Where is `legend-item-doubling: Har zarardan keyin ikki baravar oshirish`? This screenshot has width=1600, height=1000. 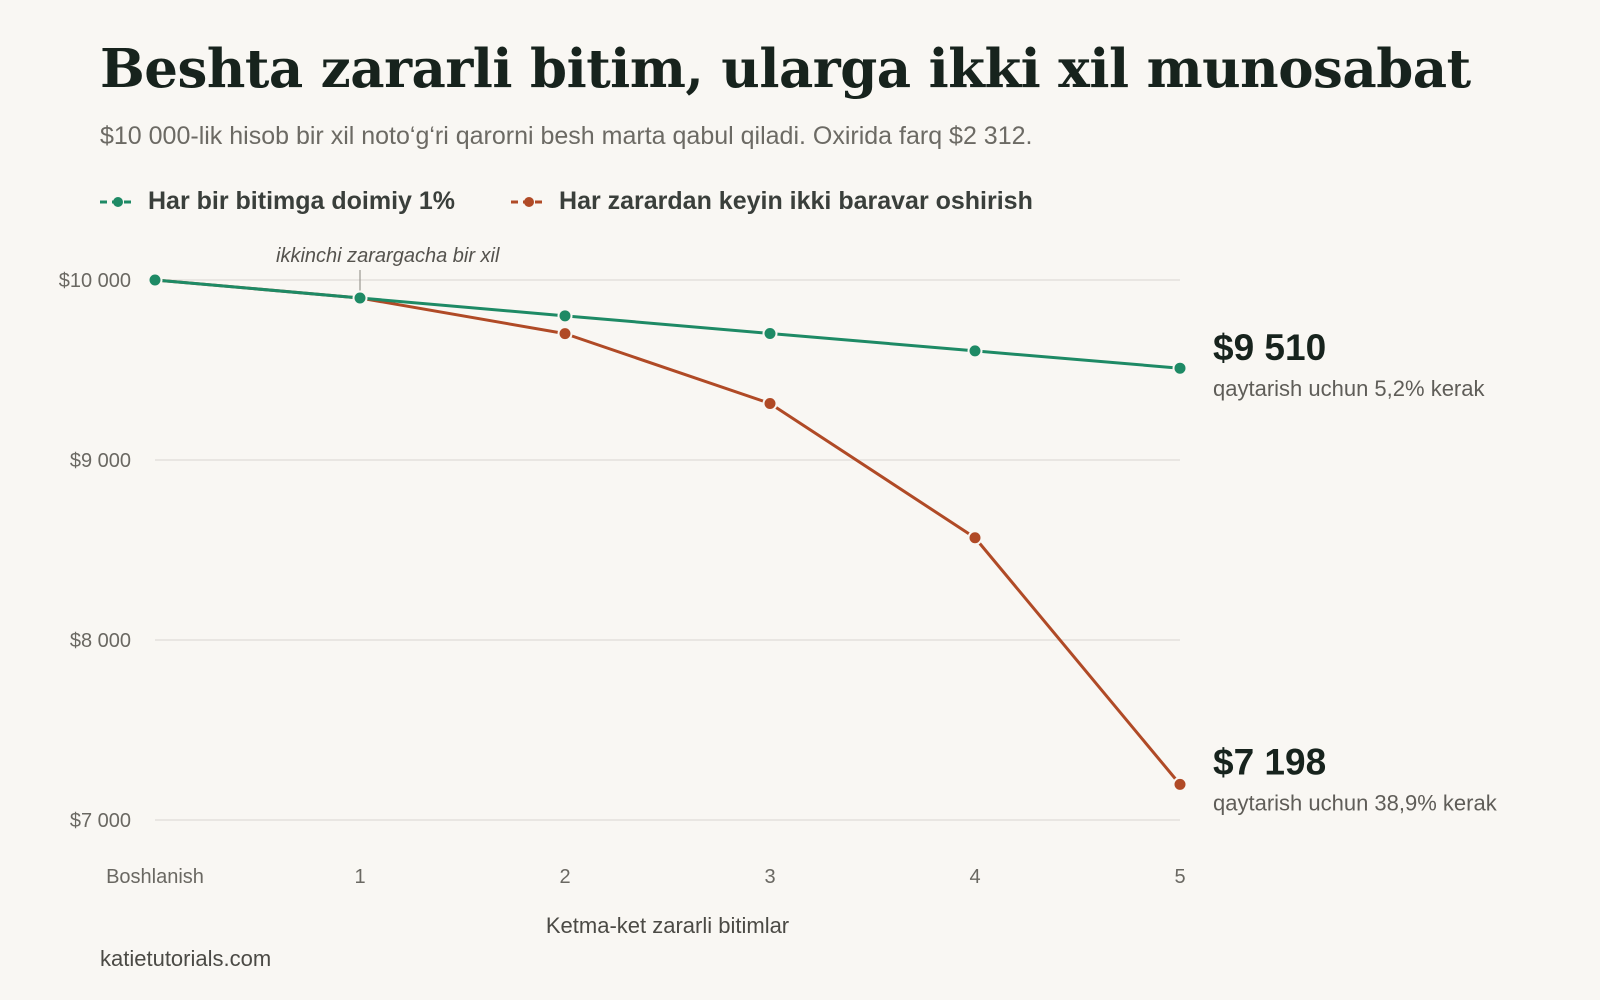 legend-item-doubling: Har zarardan keyin ikki baravar oshirish is located at coordinates (772, 201).